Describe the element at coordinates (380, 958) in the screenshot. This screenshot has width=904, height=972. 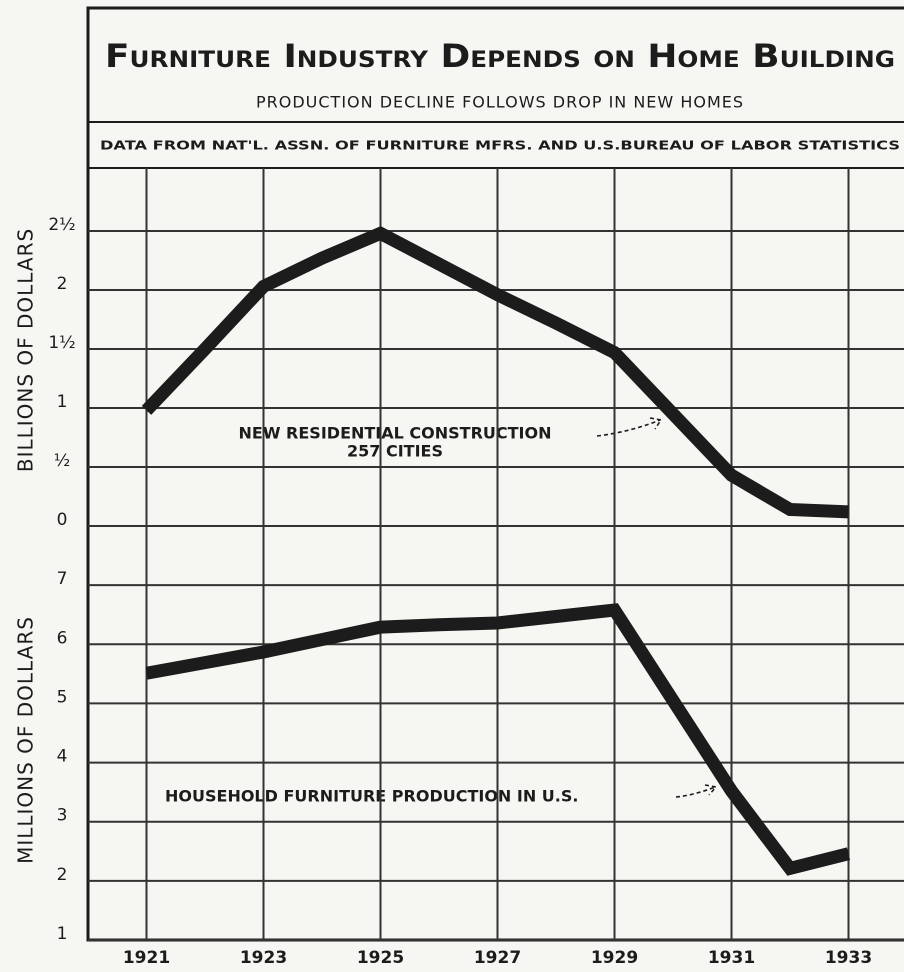
I see `x-tick-label: 1925` at that location.